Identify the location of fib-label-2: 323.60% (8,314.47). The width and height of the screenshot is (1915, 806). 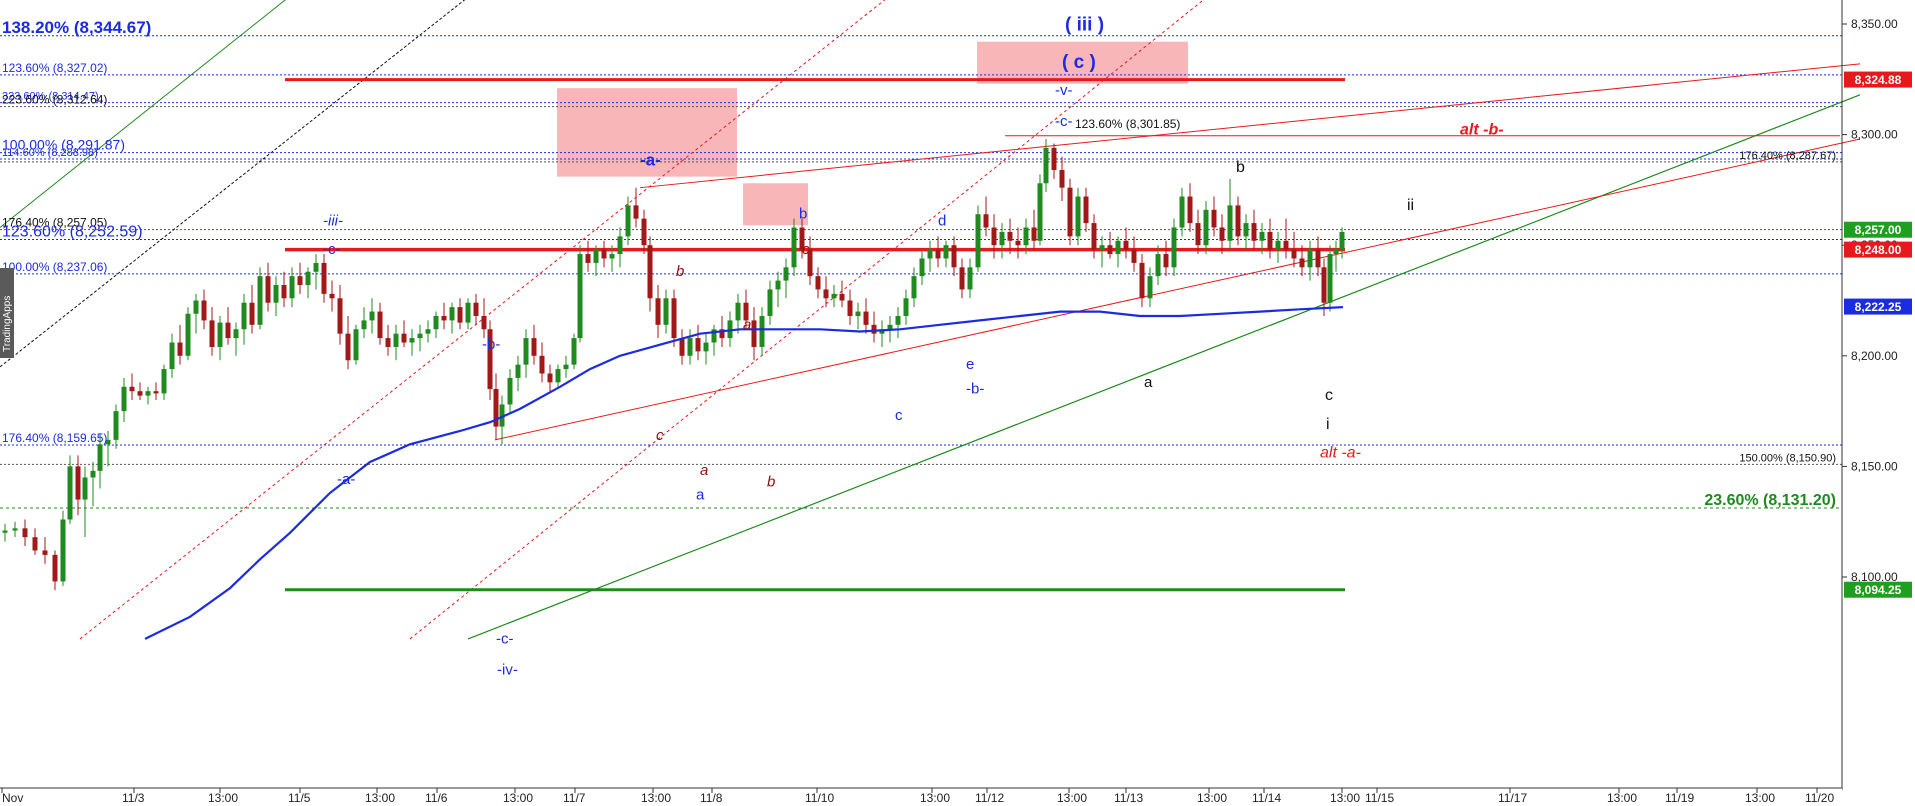
(50, 97).